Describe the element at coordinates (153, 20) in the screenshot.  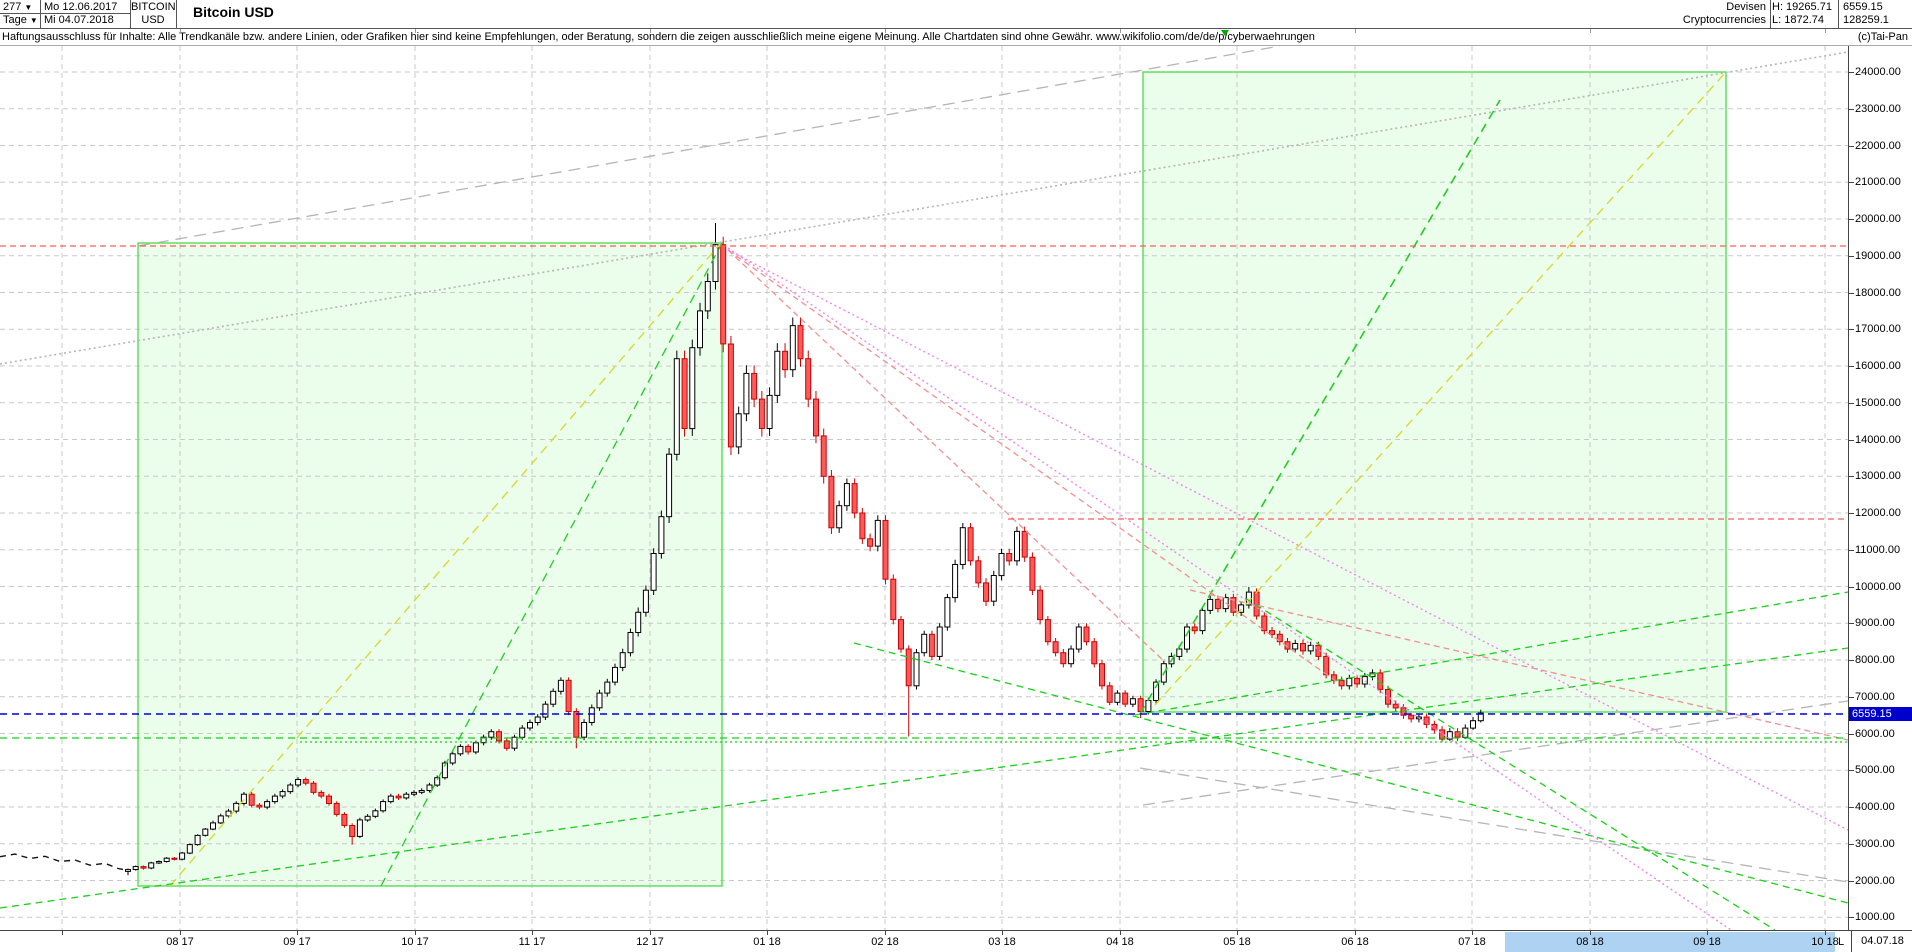
I see `symbol-currency: USD` at that location.